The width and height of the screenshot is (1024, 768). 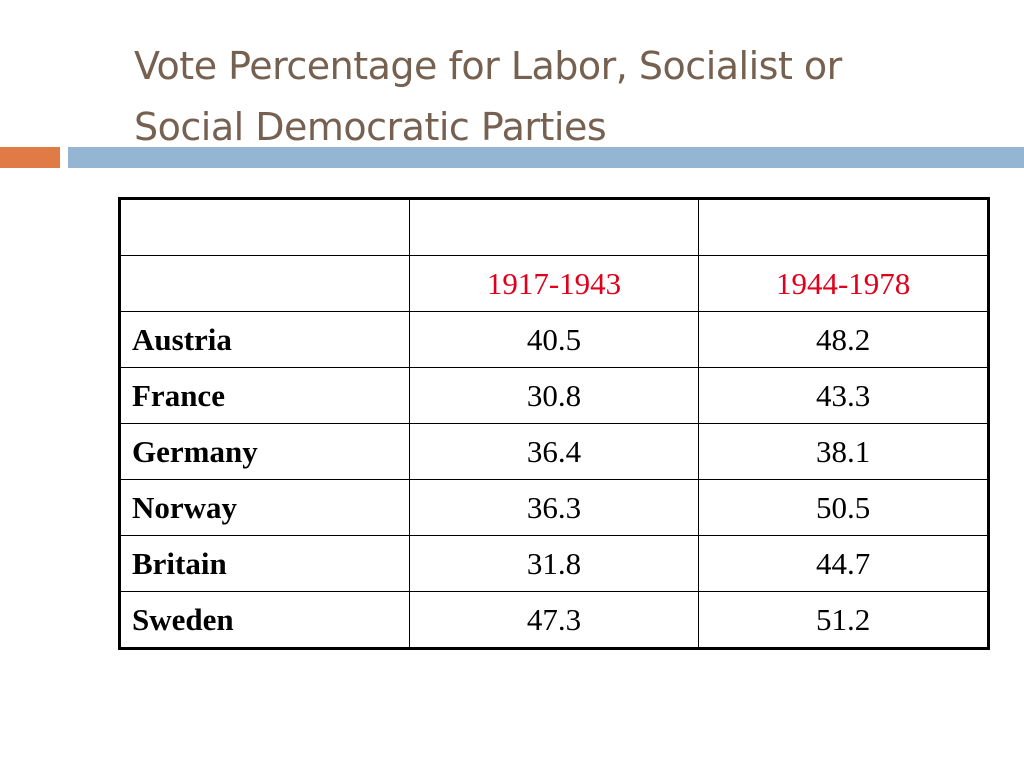 I want to click on value-cell-period-1: 30.8, so click(x=554, y=395).